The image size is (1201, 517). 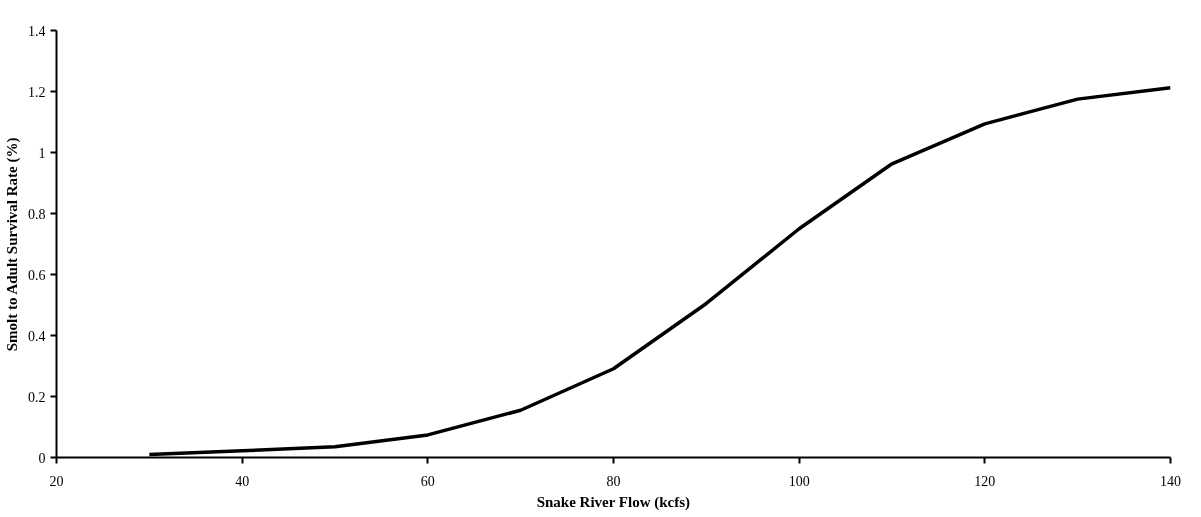 What do you see at coordinates (37, 31) in the screenshot?
I see `y-tick-label: 1.4` at bounding box center [37, 31].